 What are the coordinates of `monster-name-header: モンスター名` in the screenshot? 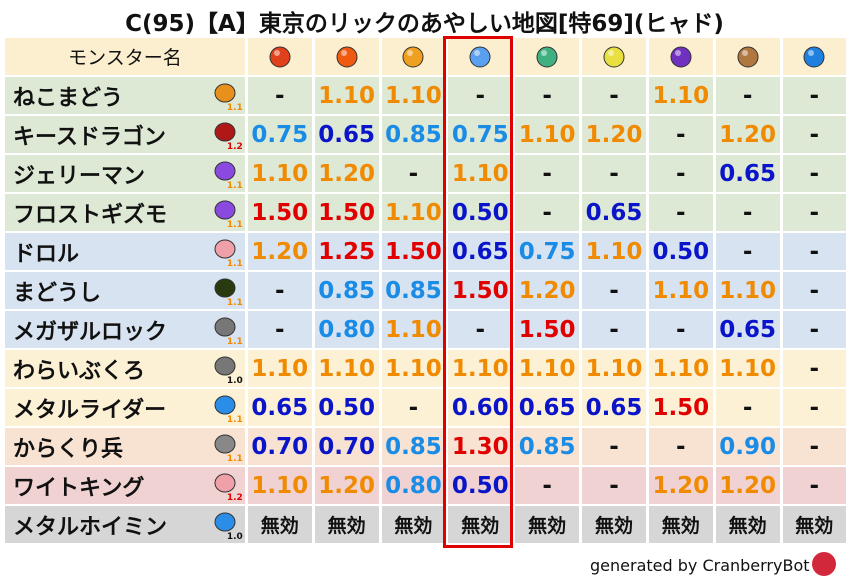 It's located at (125, 56).